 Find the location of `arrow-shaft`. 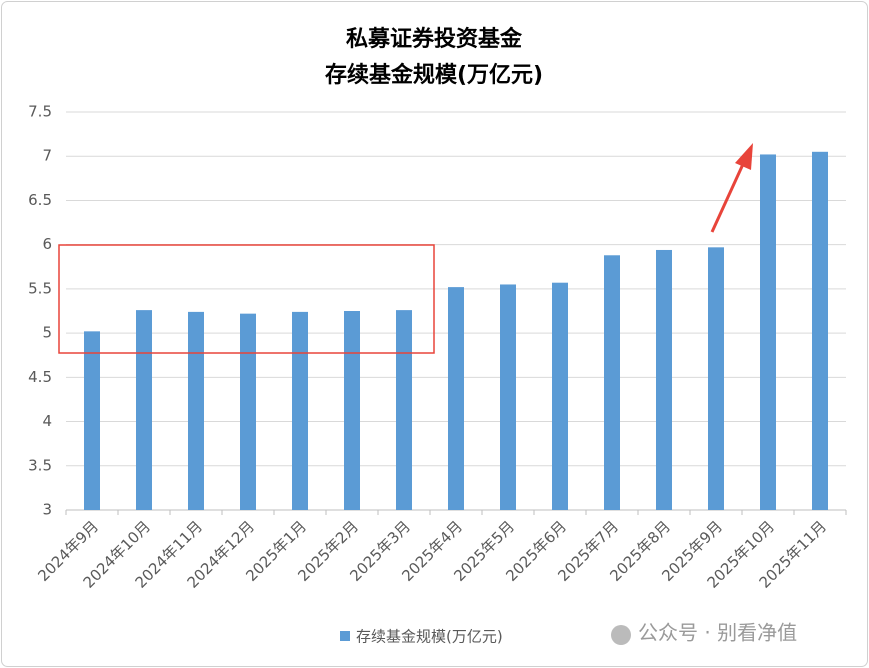

arrow-shaft is located at coordinates (728, 197).